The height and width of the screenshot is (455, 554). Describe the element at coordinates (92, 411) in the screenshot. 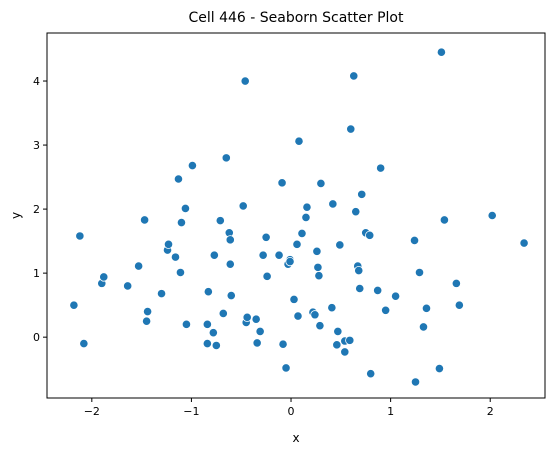

I see `x-tick-label: −2` at that location.